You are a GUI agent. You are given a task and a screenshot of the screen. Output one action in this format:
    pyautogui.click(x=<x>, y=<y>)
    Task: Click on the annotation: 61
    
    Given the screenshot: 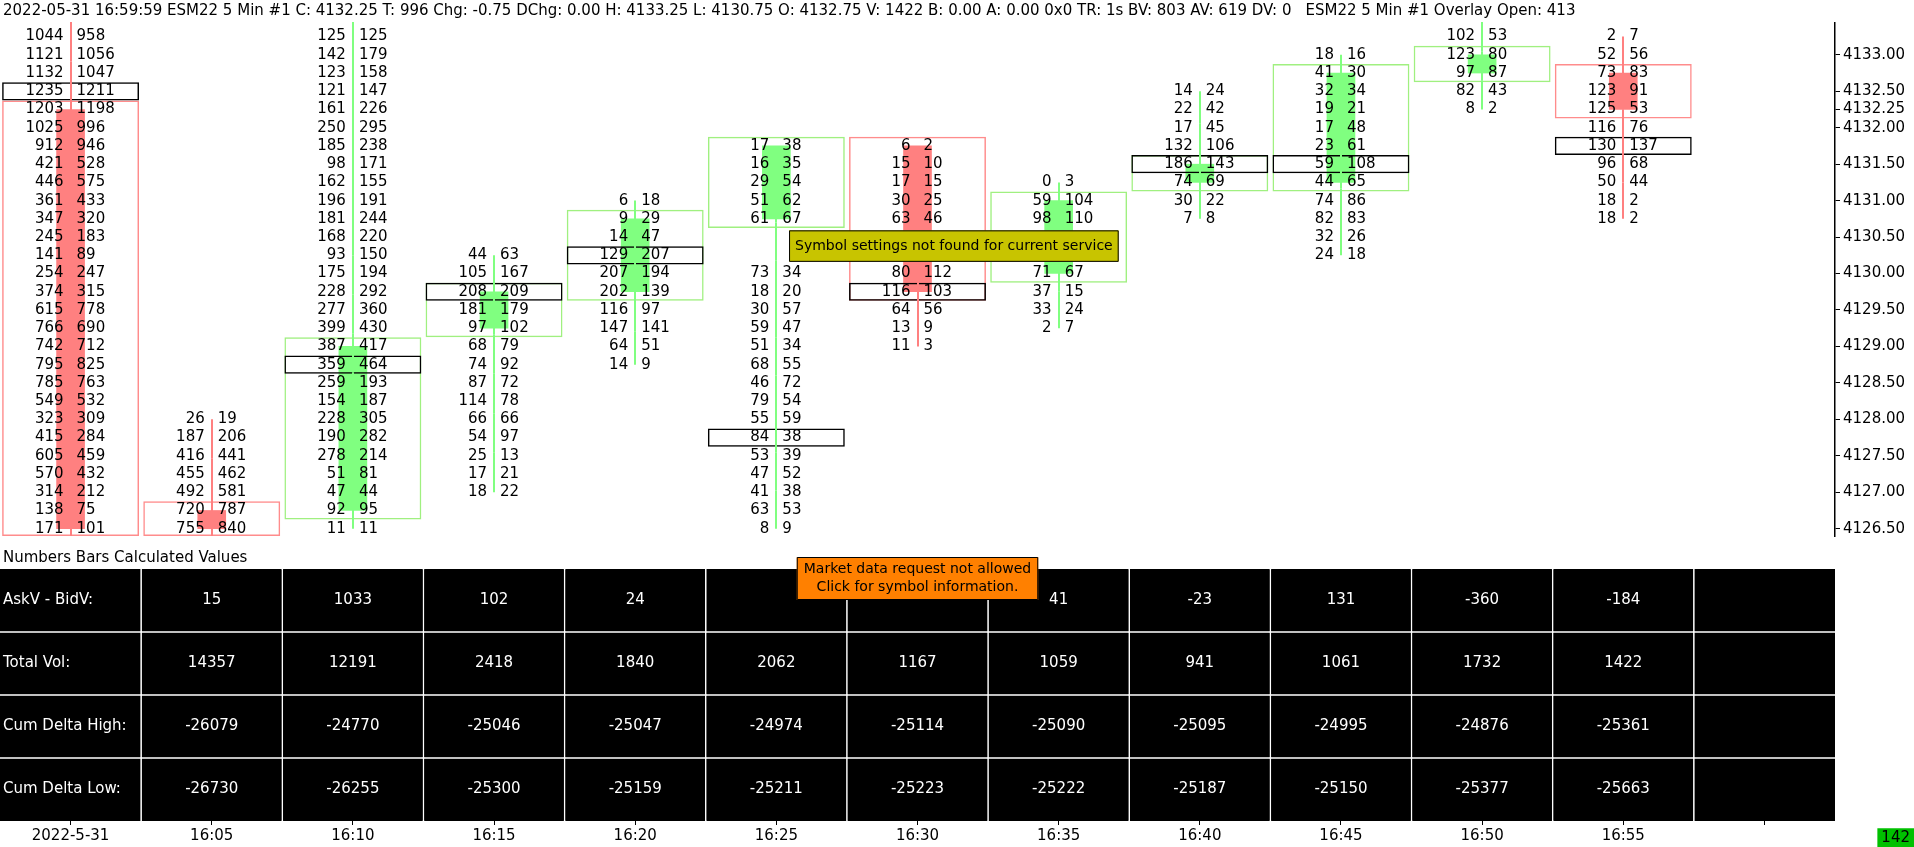 What is the action you would take?
    pyautogui.click(x=760, y=217)
    